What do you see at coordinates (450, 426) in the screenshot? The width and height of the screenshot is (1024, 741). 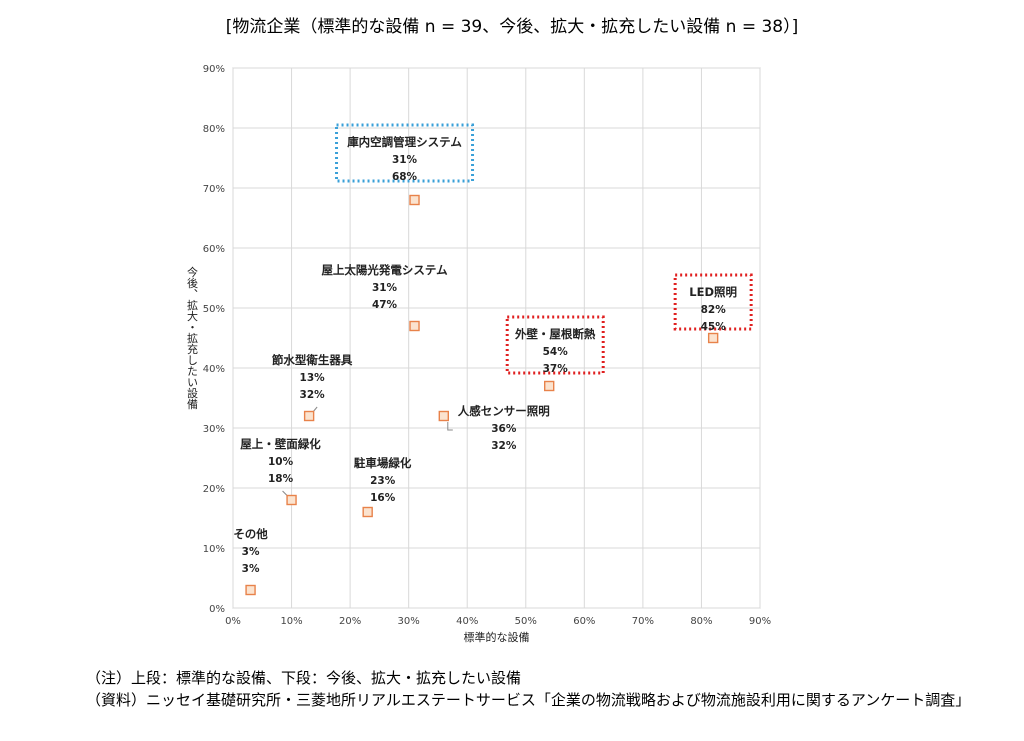 I see `leader-line` at bounding box center [450, 426].